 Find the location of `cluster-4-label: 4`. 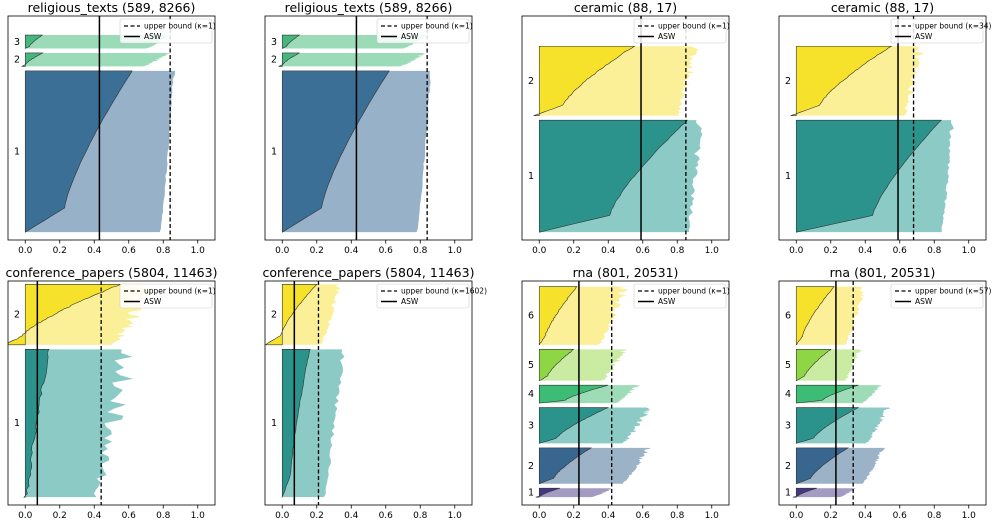

cluster-4-label: 4 is located at coordinates (788, 394).